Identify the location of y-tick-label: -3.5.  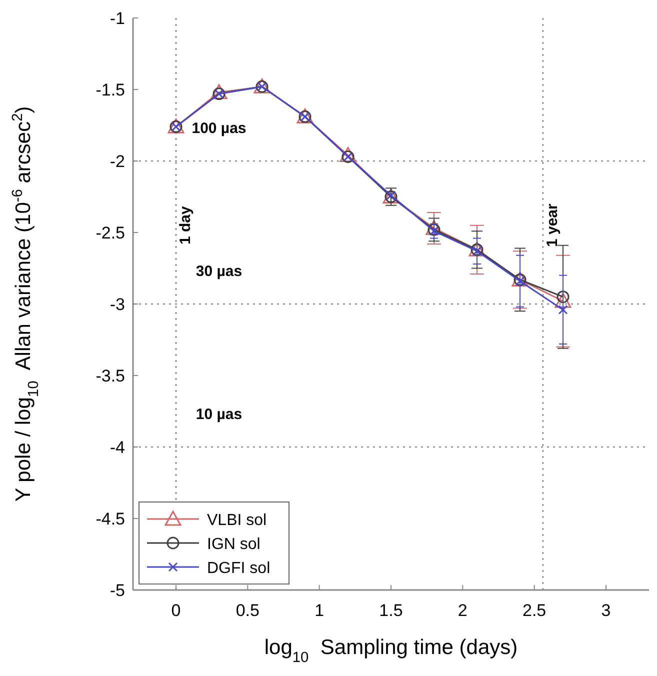
(110, 376).